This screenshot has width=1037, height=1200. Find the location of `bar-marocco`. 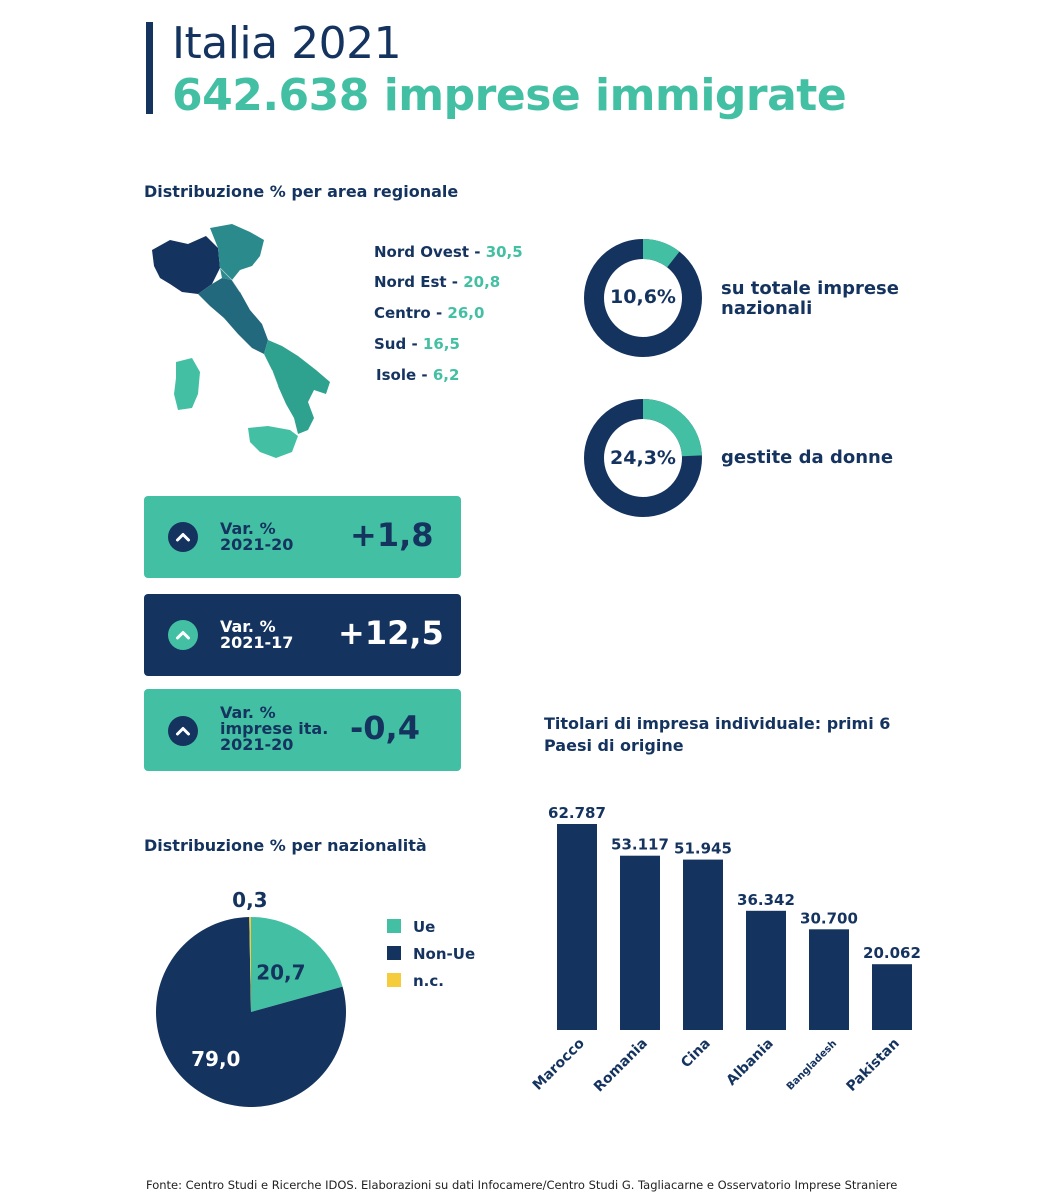

bar-marocco is located at coordinates (577, 927).